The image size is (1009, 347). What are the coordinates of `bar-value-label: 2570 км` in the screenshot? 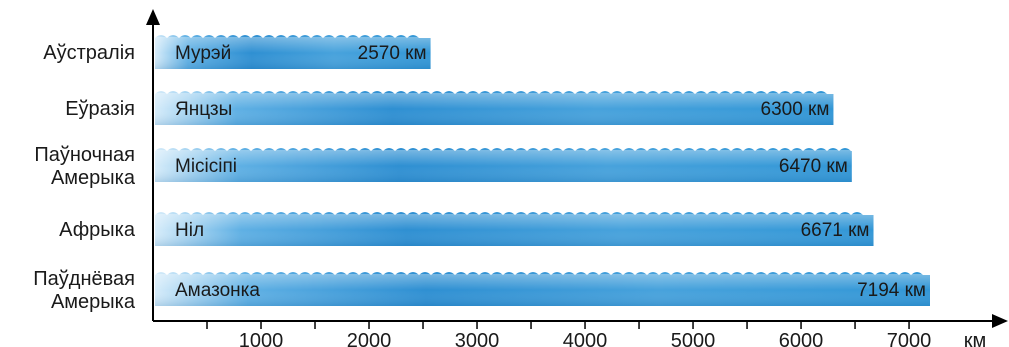 It's located at (392, 53).